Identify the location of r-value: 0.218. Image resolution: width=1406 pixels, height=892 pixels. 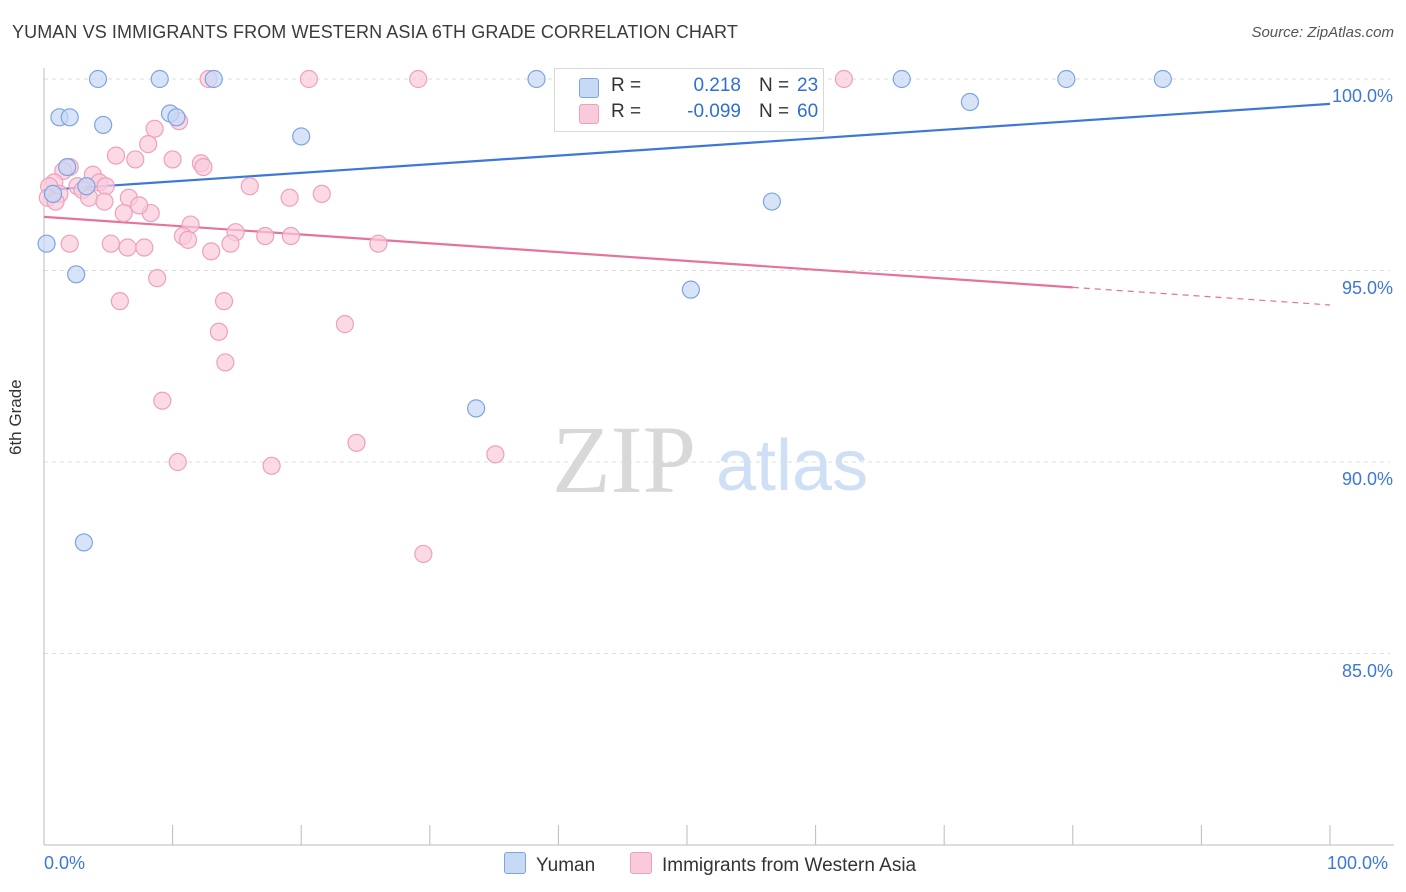
(693, 86).